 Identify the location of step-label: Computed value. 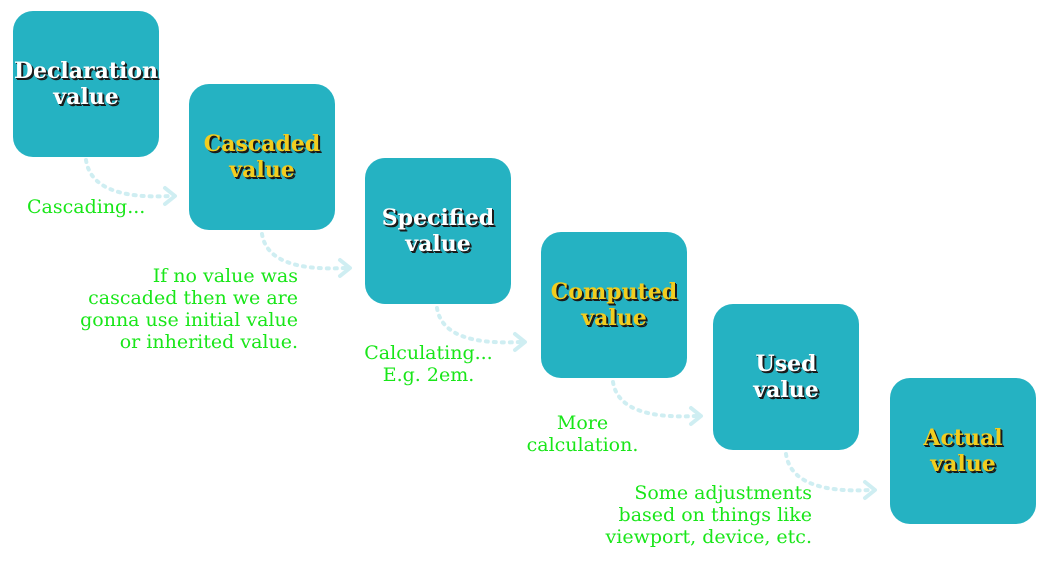
(614, 305).